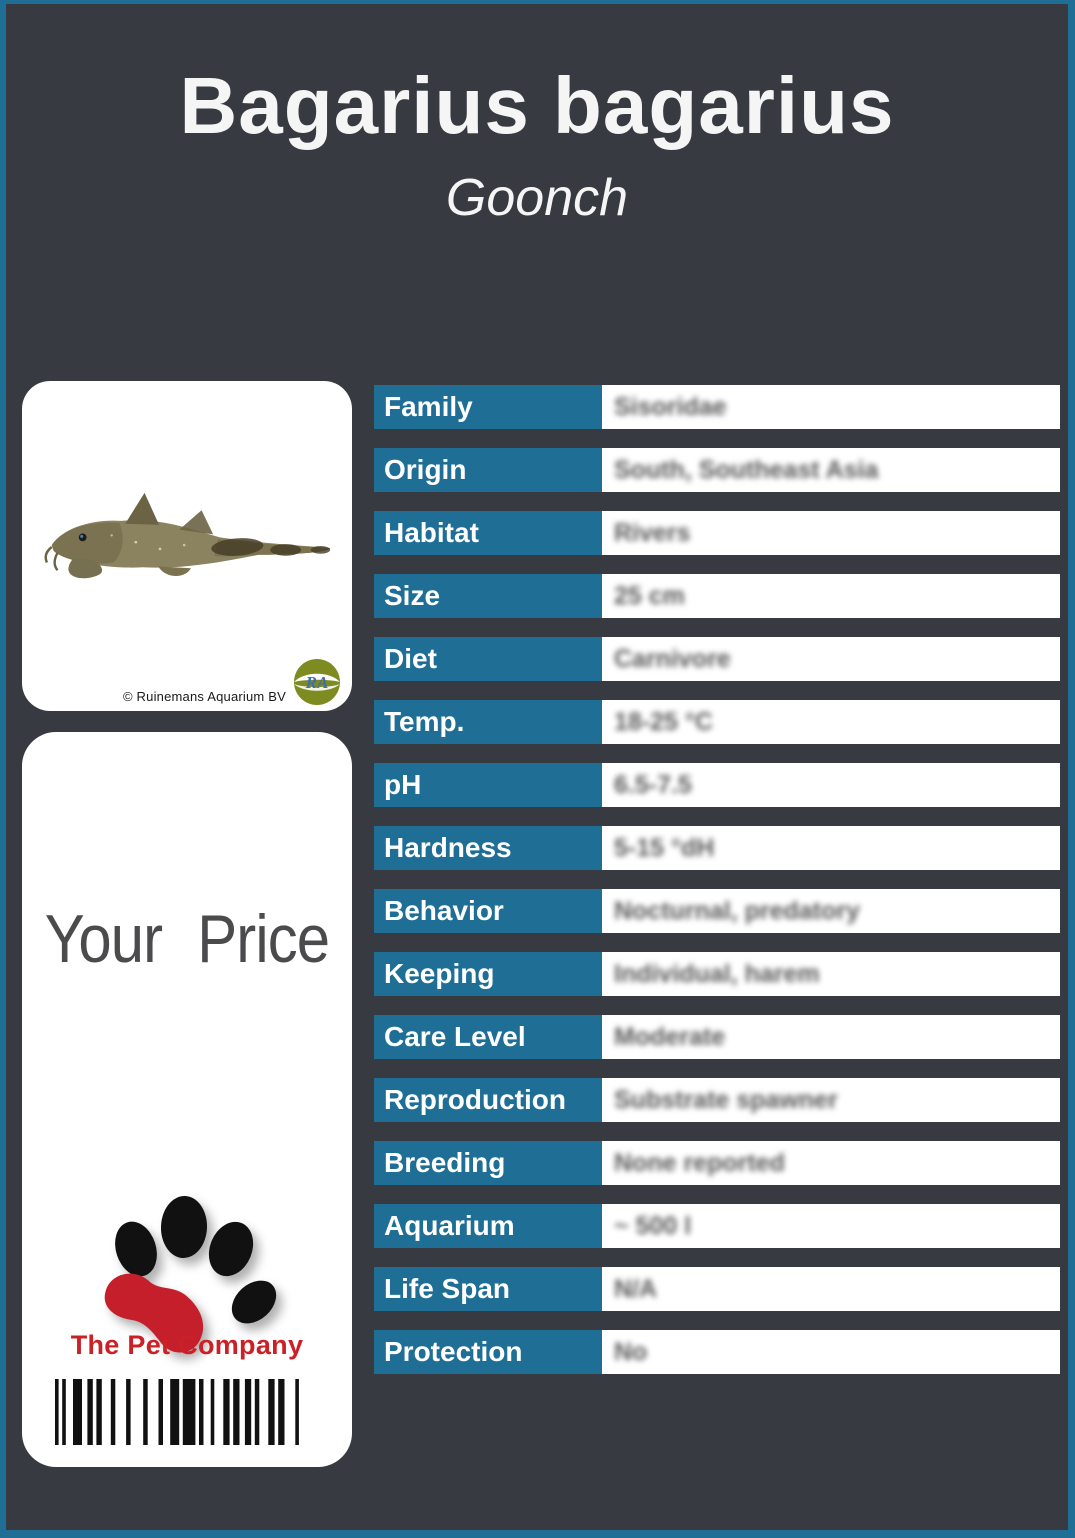 The height and width of the screenshot is (1538, 1075). Describe the element at coordinates (831, 470) in the screenshot. I see `row-value: South, Southeast Asia` at that location.